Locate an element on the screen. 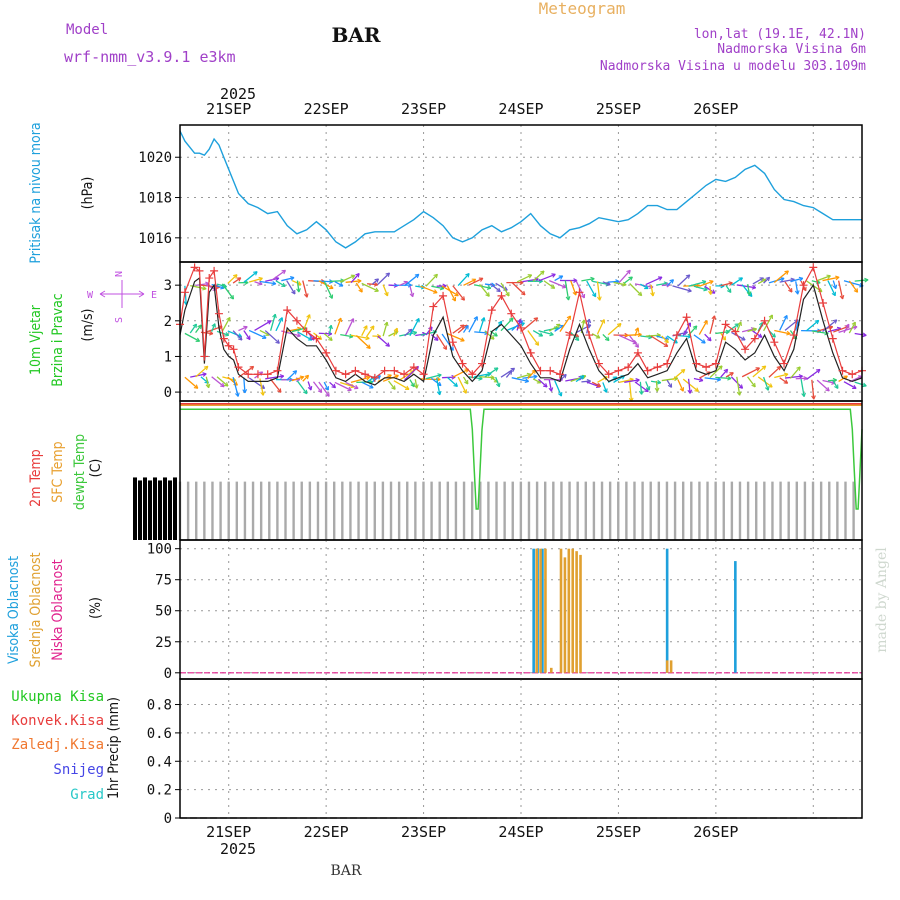 The image size is (900, 900). y-tick-label: 25 is located at coordinates (163, 643).